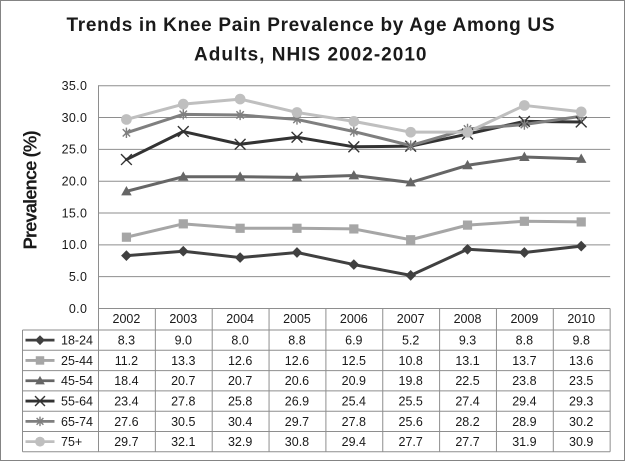  I want to click on svg-text: 20.0, so click(75, 181).